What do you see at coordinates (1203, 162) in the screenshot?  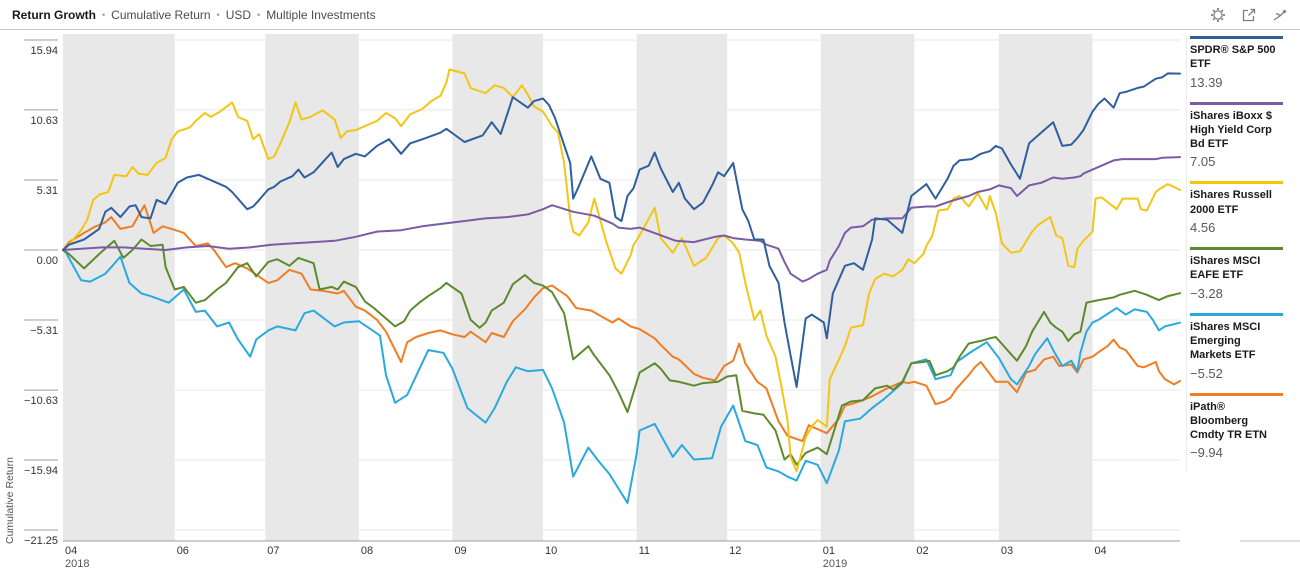 I see `legend-entry-value: 7.05` at bounding box center [1203, 162].